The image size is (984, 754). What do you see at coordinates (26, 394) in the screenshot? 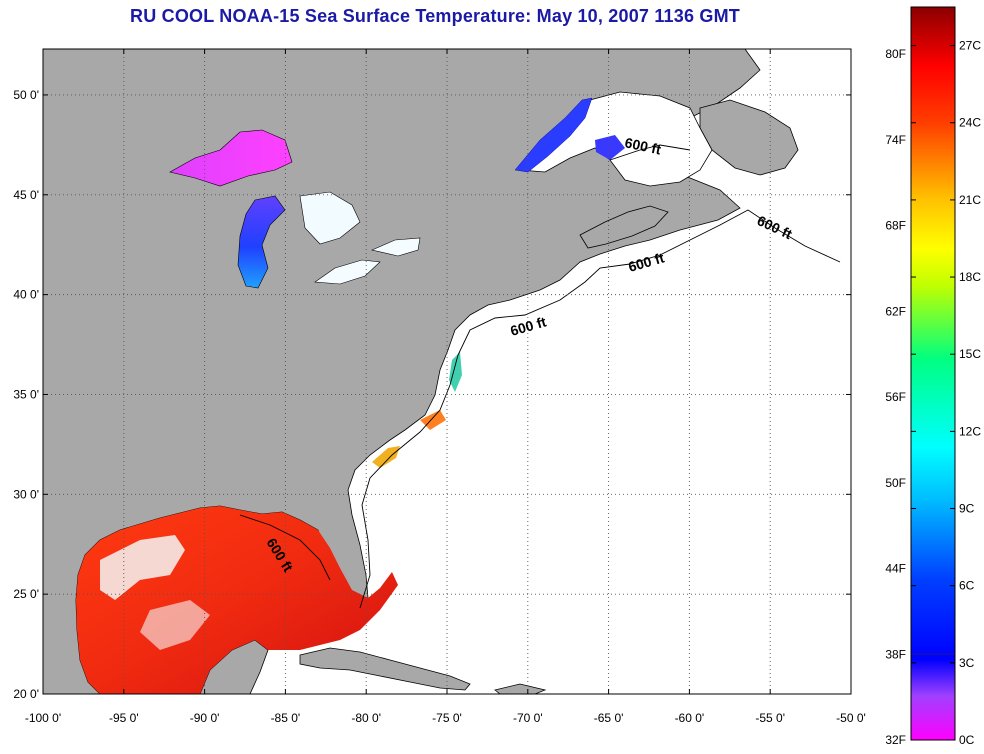
I see `lat-tick-label: 35 0'` at bounding box center [26, 394].